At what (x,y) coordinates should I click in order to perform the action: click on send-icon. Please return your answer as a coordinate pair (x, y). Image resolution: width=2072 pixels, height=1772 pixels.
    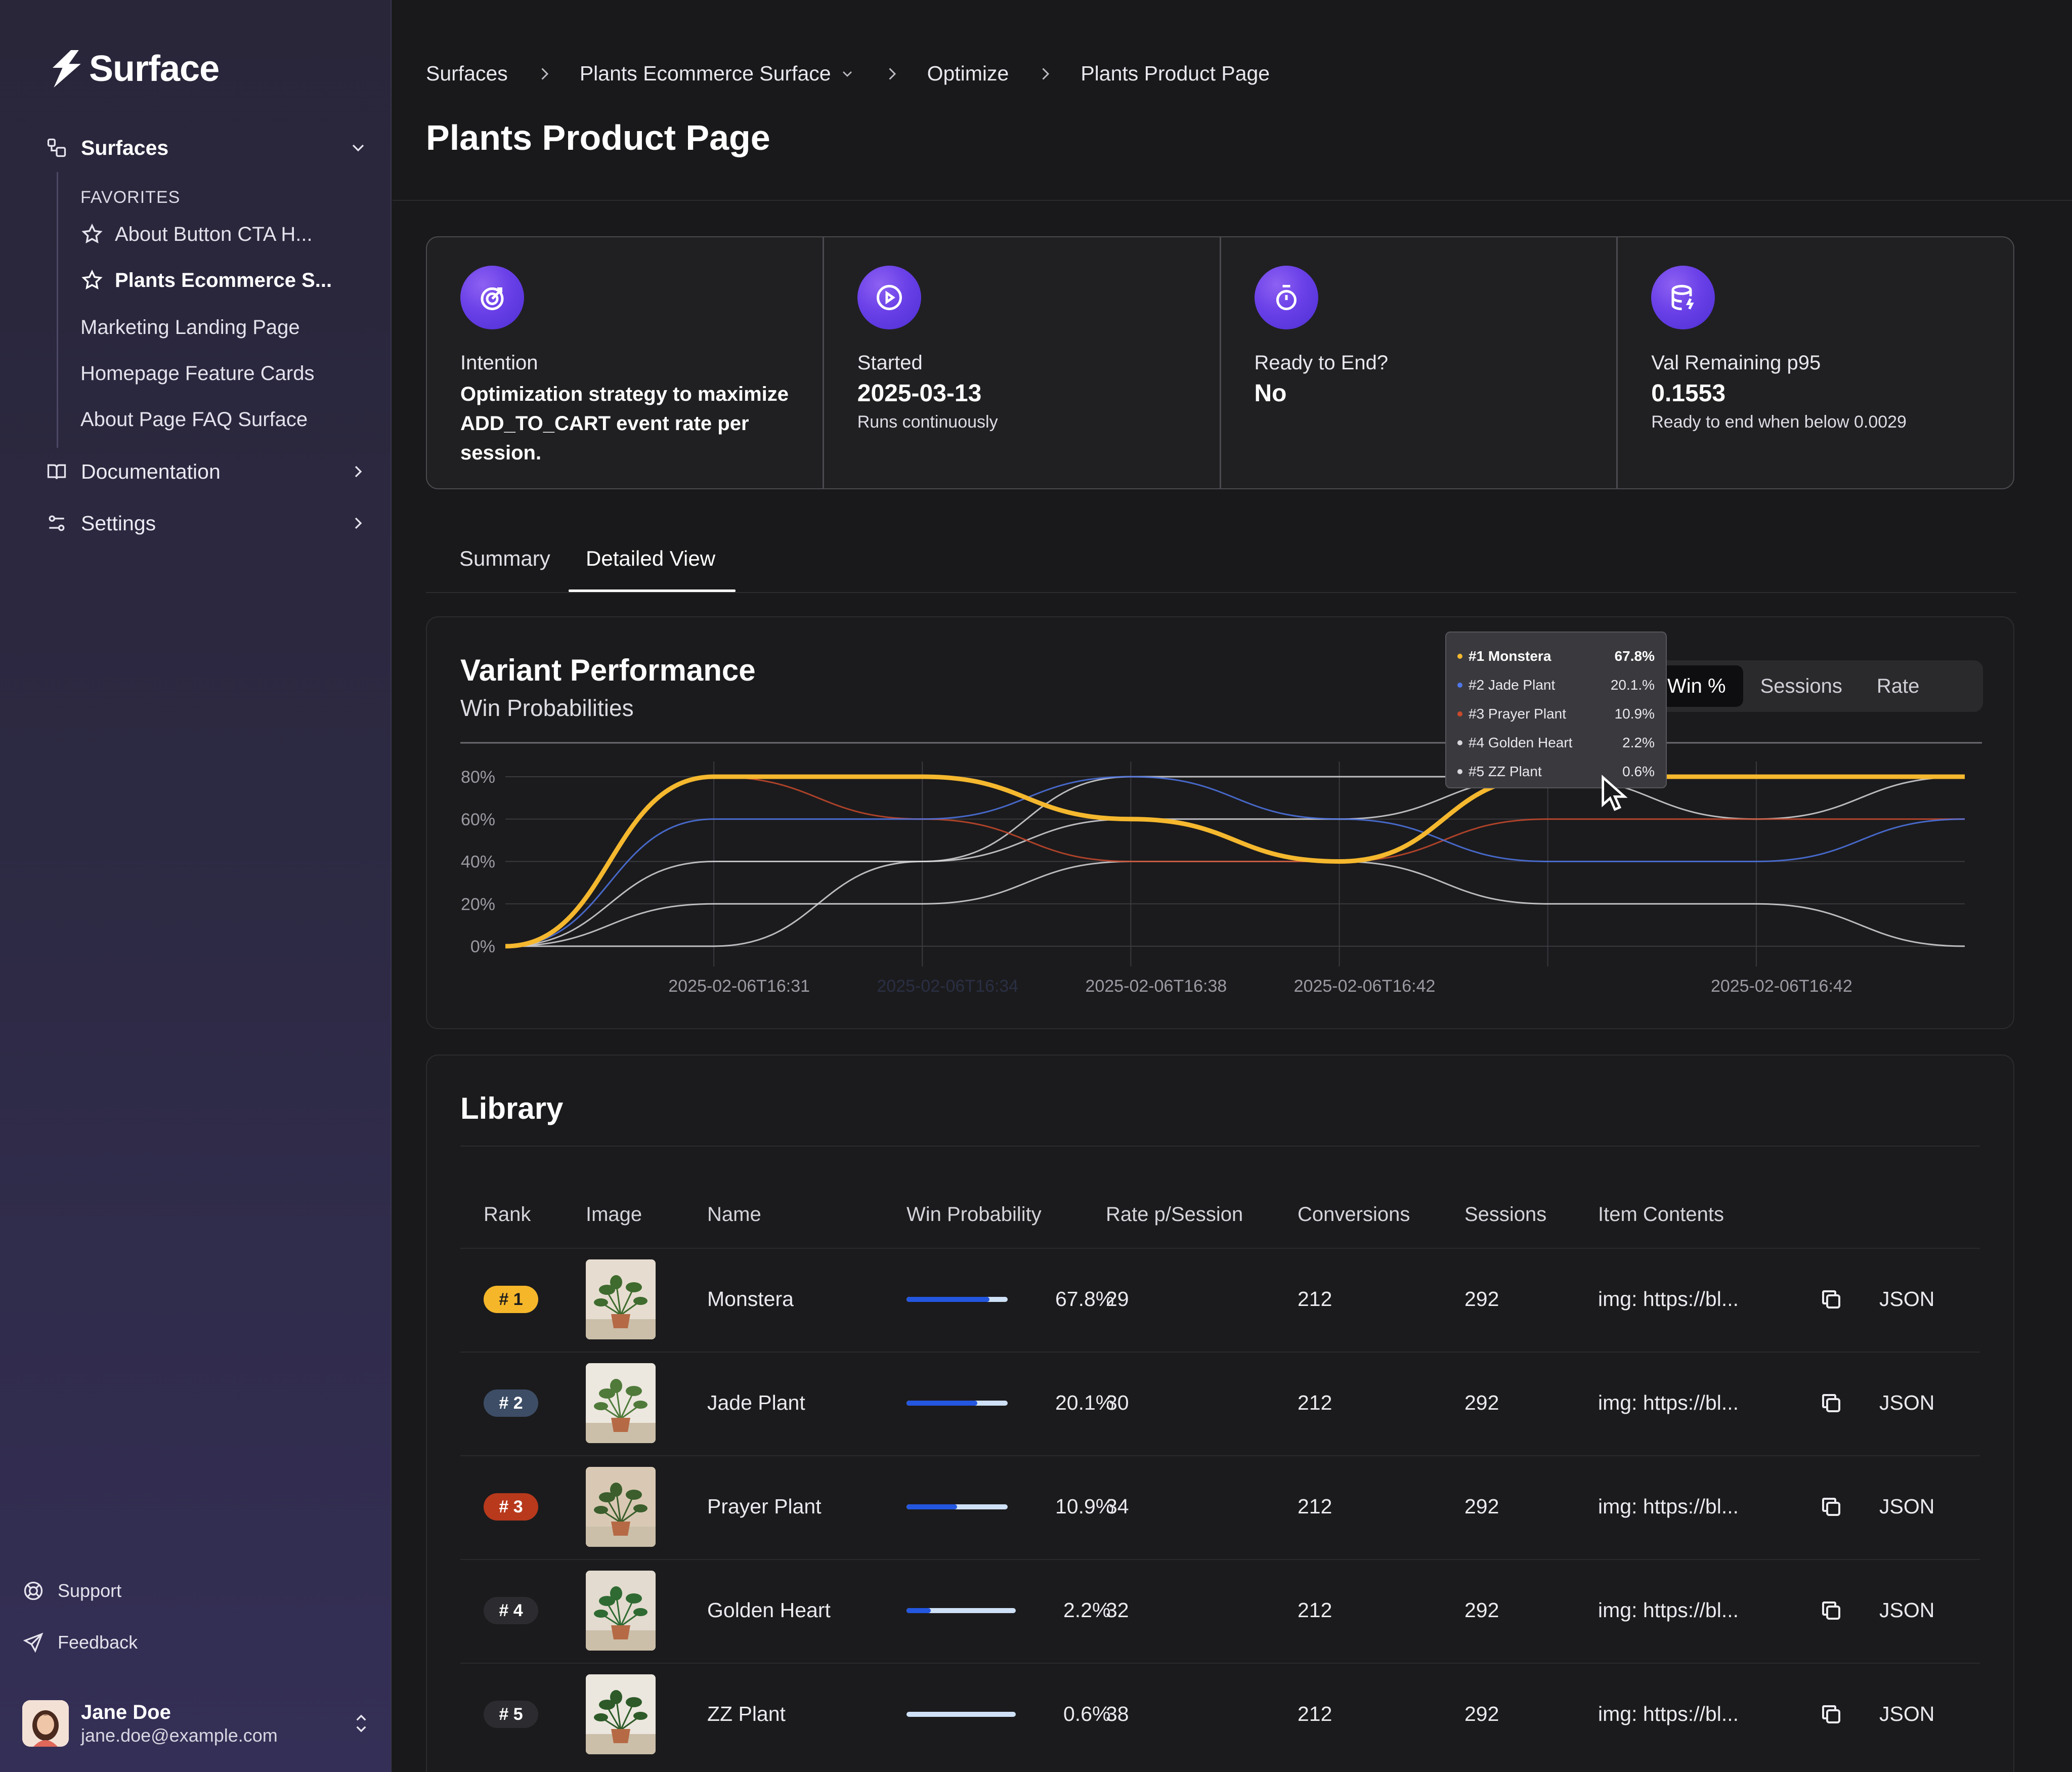
    Looking at the image, I should click on (33, 1642).